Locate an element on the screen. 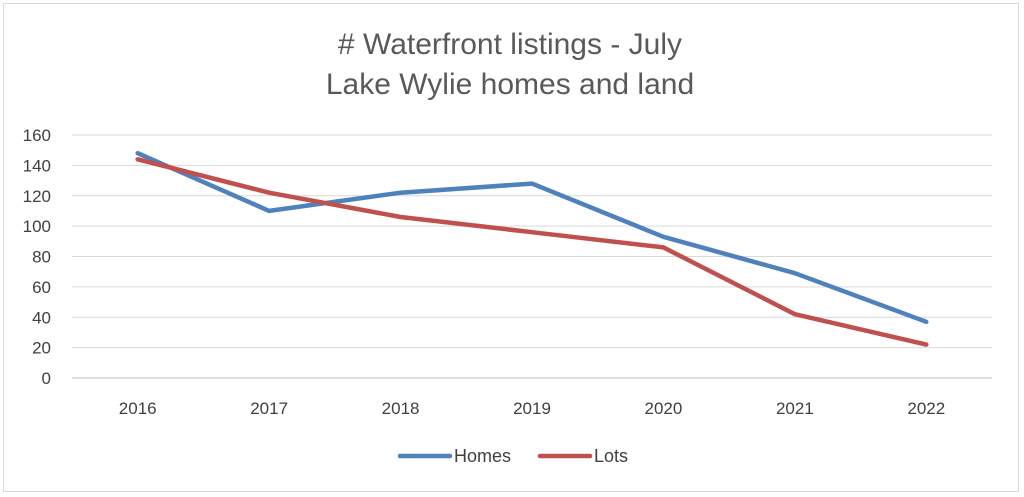 This screenshot has width=1024, height=497. y-tick-label: 40 is located at coordinates (41, 317).